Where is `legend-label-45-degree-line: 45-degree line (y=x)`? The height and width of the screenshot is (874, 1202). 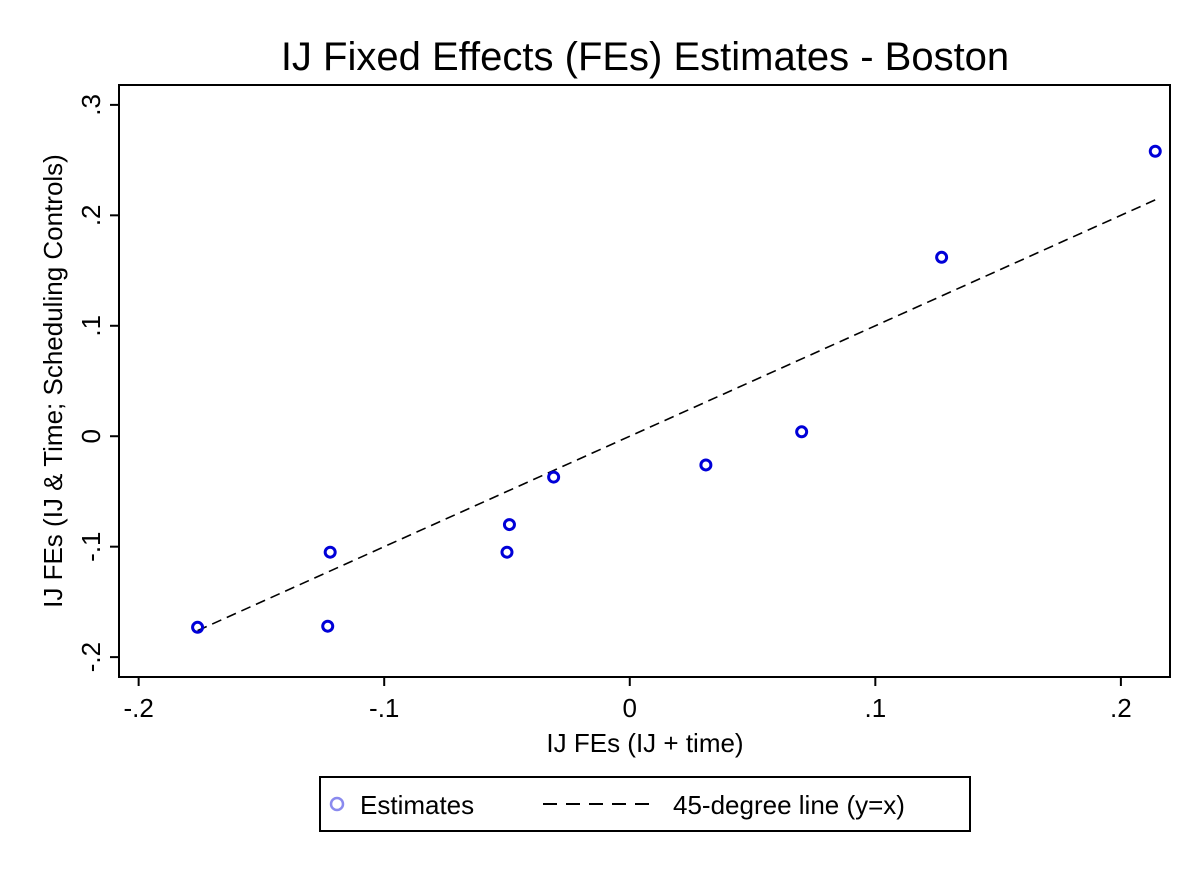
legend-label-45-degree-line: 45-degree line (y=x) is located at coordinates (789, 805).